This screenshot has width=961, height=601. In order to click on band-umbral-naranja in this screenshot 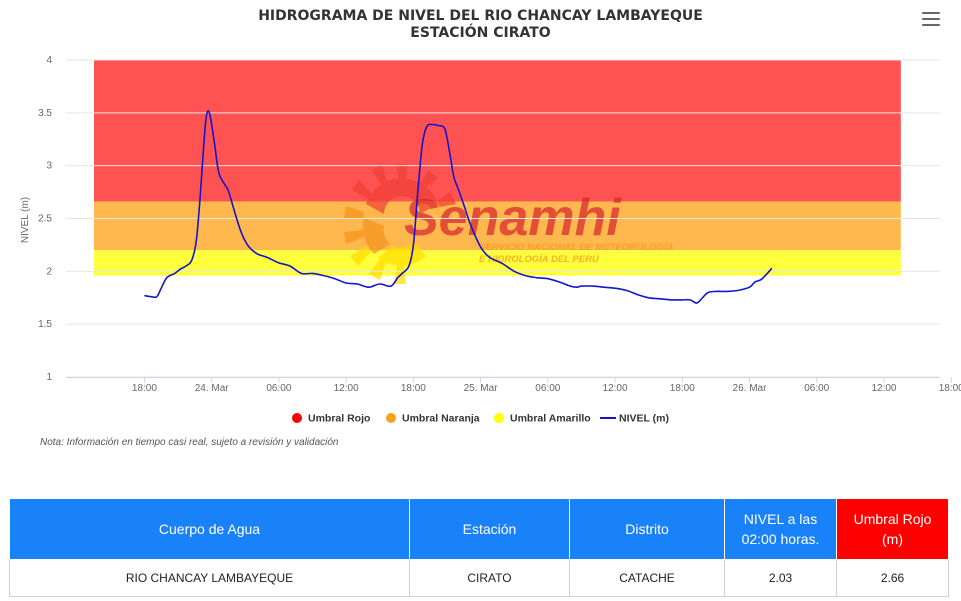, I will do `click(497, 226)`.